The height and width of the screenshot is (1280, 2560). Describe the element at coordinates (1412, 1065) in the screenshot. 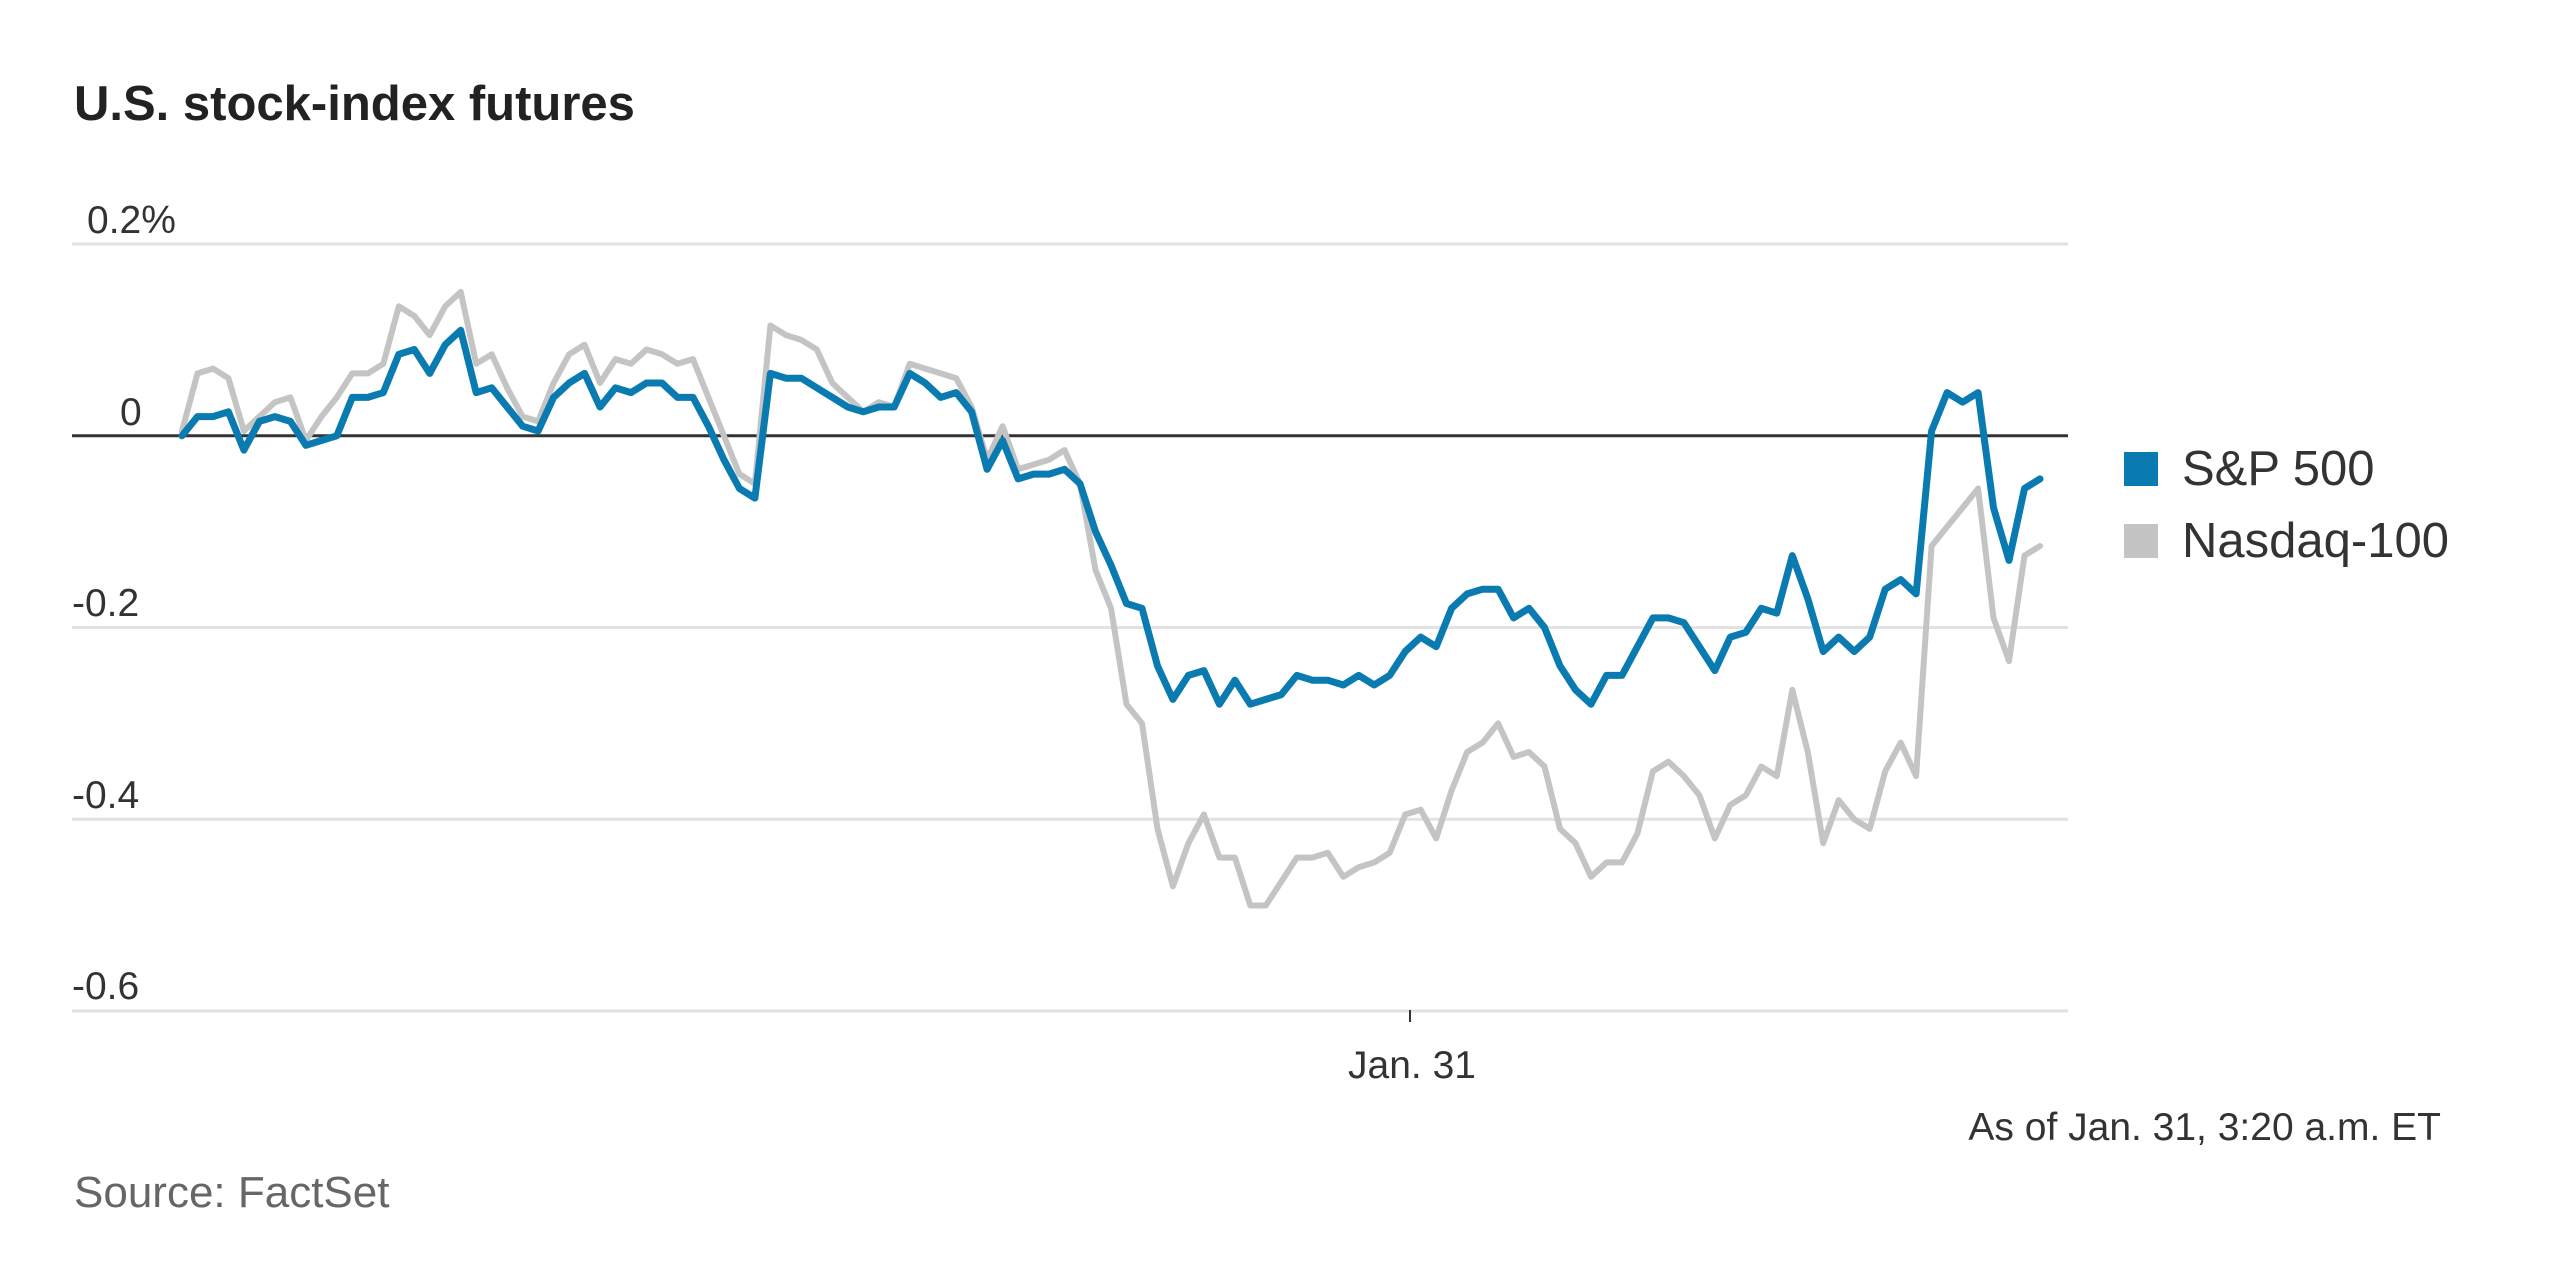

I see `x-tick-label: Jan. 31` at that location.